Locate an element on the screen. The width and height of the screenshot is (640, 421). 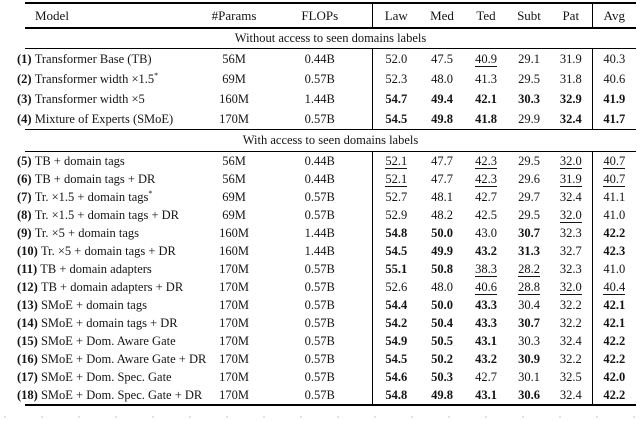
row-number: (6) is located at coordinates (24, 178).